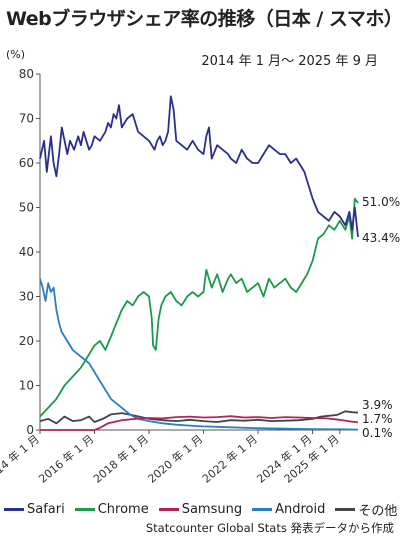  Describe the element at coordinates (377, 419) in the screenshot. I see `end-label-samsung: 1.7%` at that location.